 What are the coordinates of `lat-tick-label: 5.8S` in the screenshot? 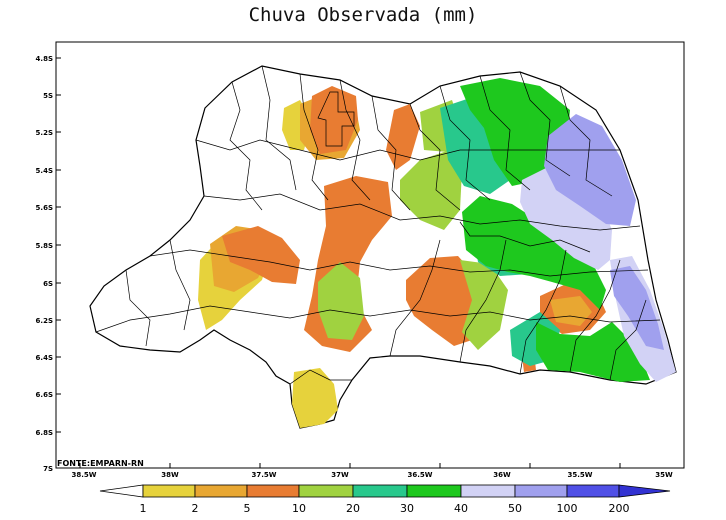 It's located at (44, 246).